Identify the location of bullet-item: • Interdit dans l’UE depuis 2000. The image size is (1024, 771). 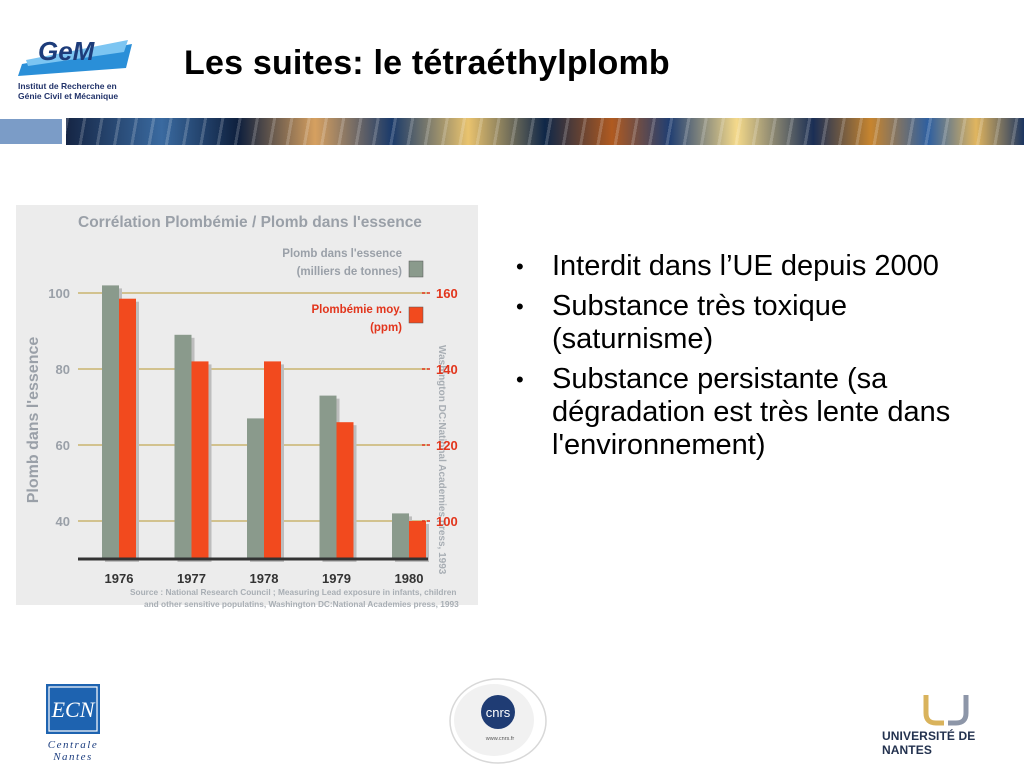
(766, 266).